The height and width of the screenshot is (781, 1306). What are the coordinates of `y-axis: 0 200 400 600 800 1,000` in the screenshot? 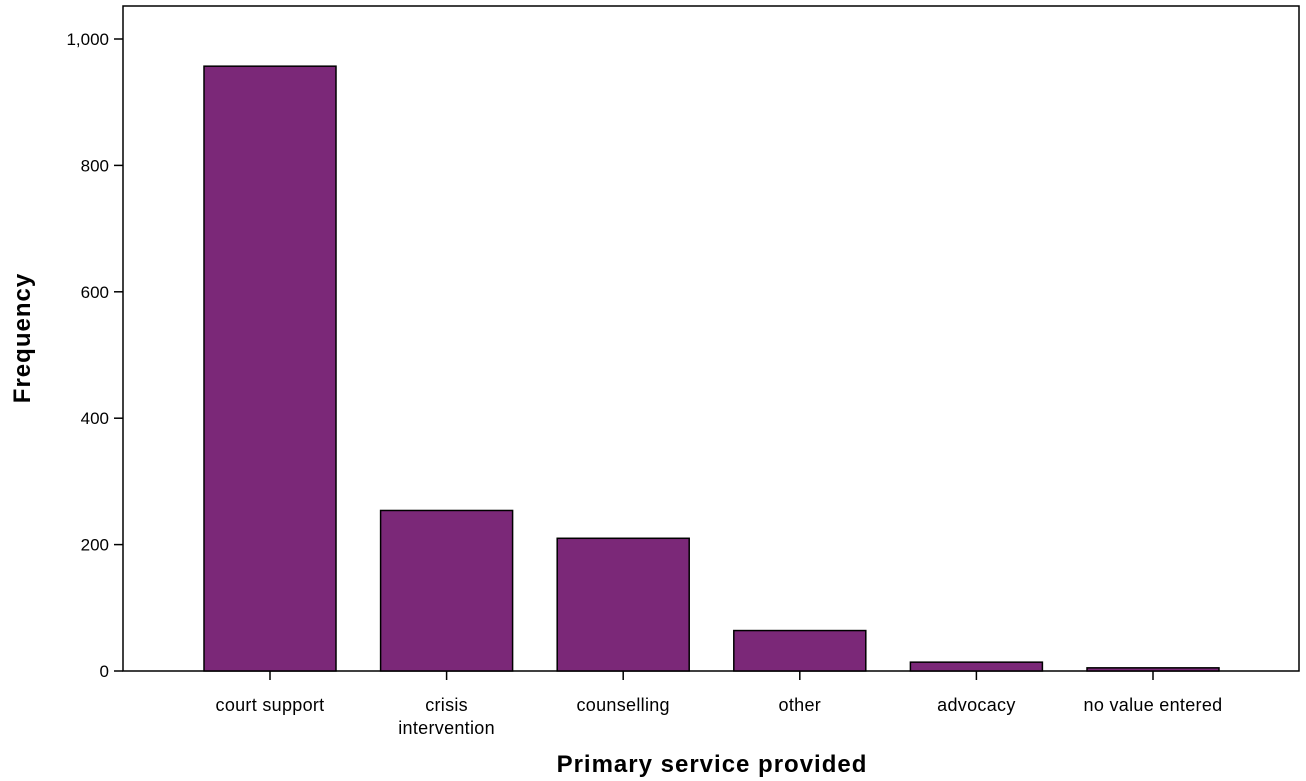 It's located at (94, 355).